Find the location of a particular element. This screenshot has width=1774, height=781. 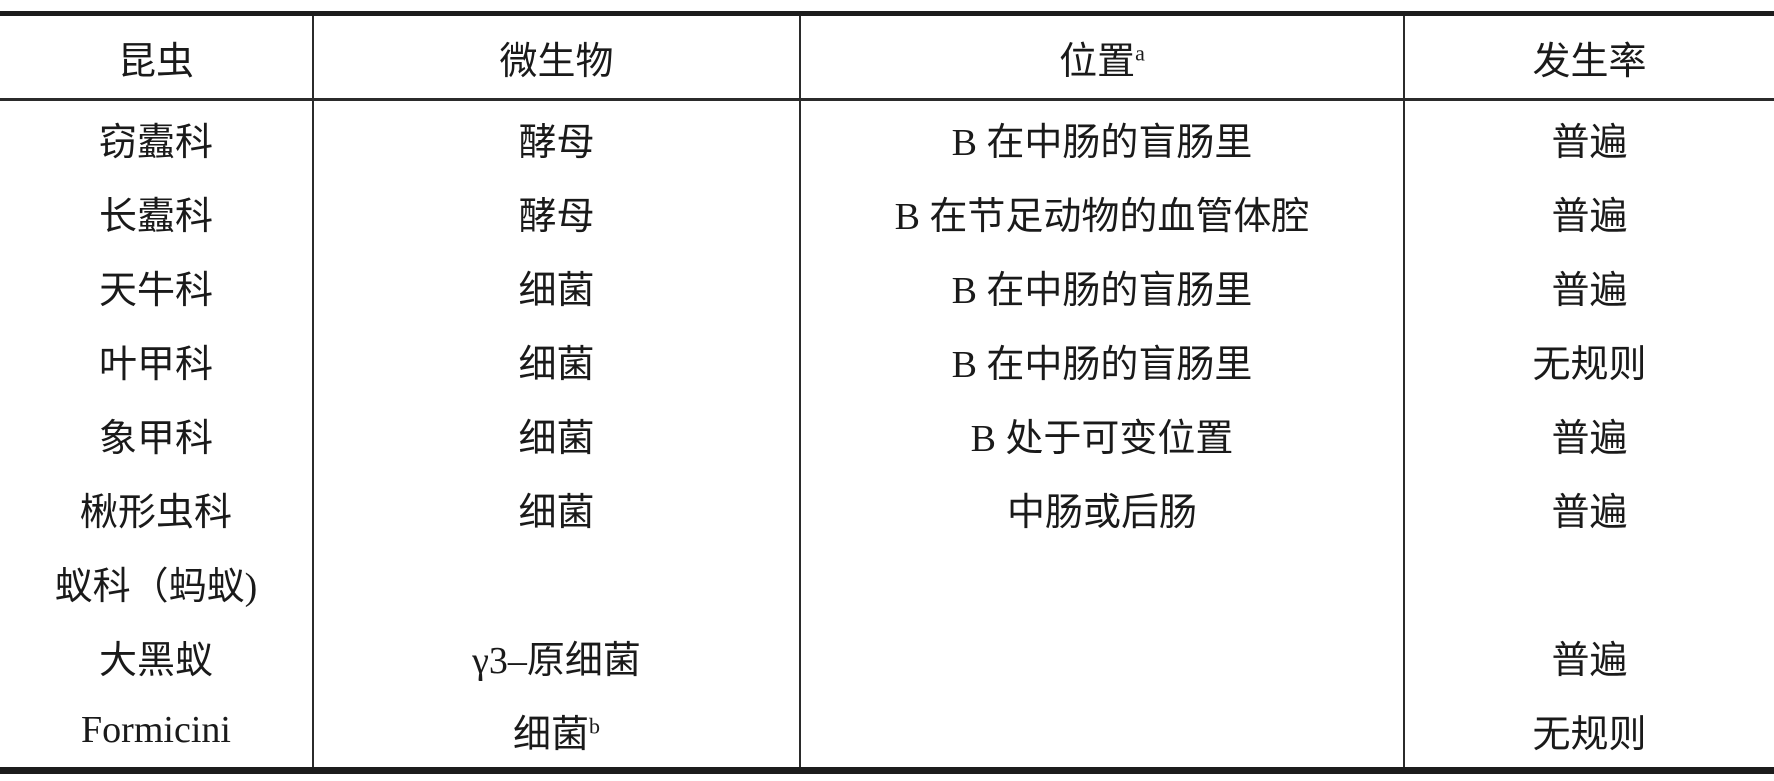

table-cell: 叶甲科 is located at coordinates (157, 360).